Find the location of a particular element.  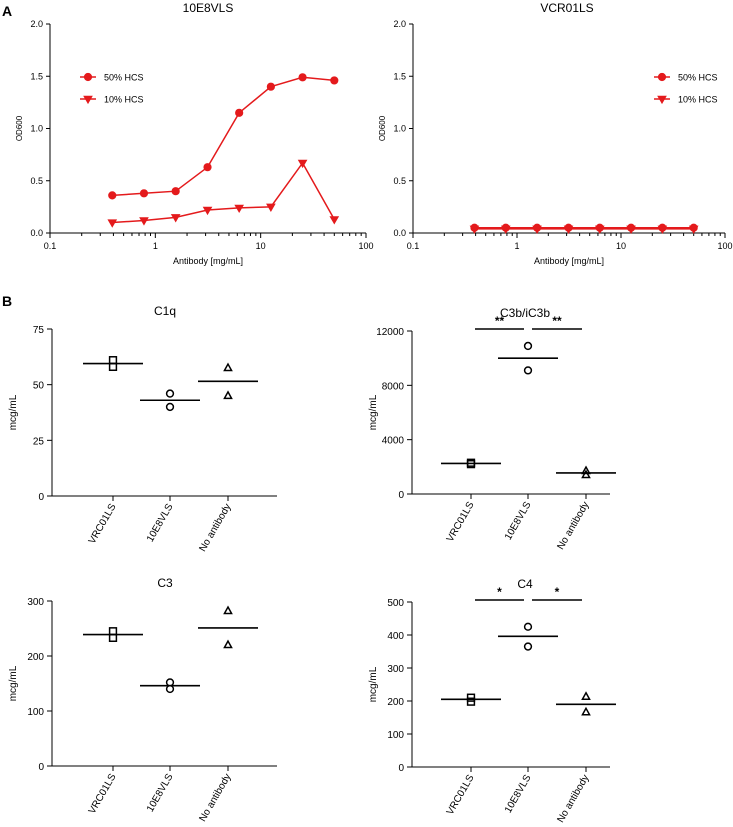

y-tick-label: 500 is located at coordinates (395, 603).